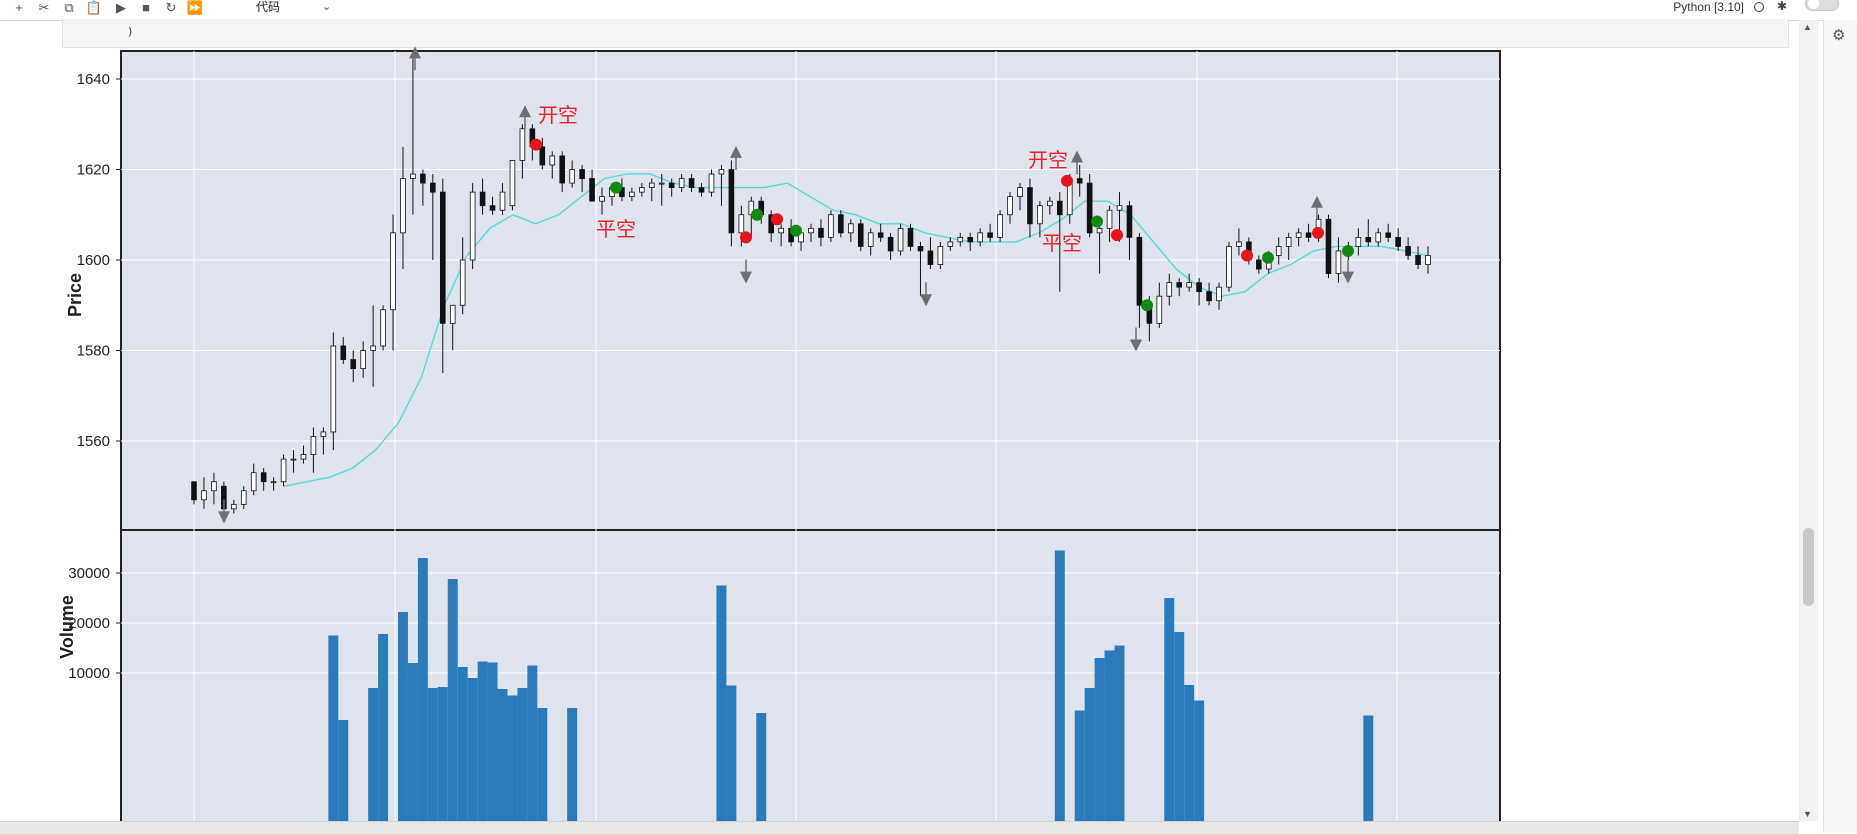 The image size is (1857, 834). I want to click on horizontal-scrollbar, so click(899, 827).